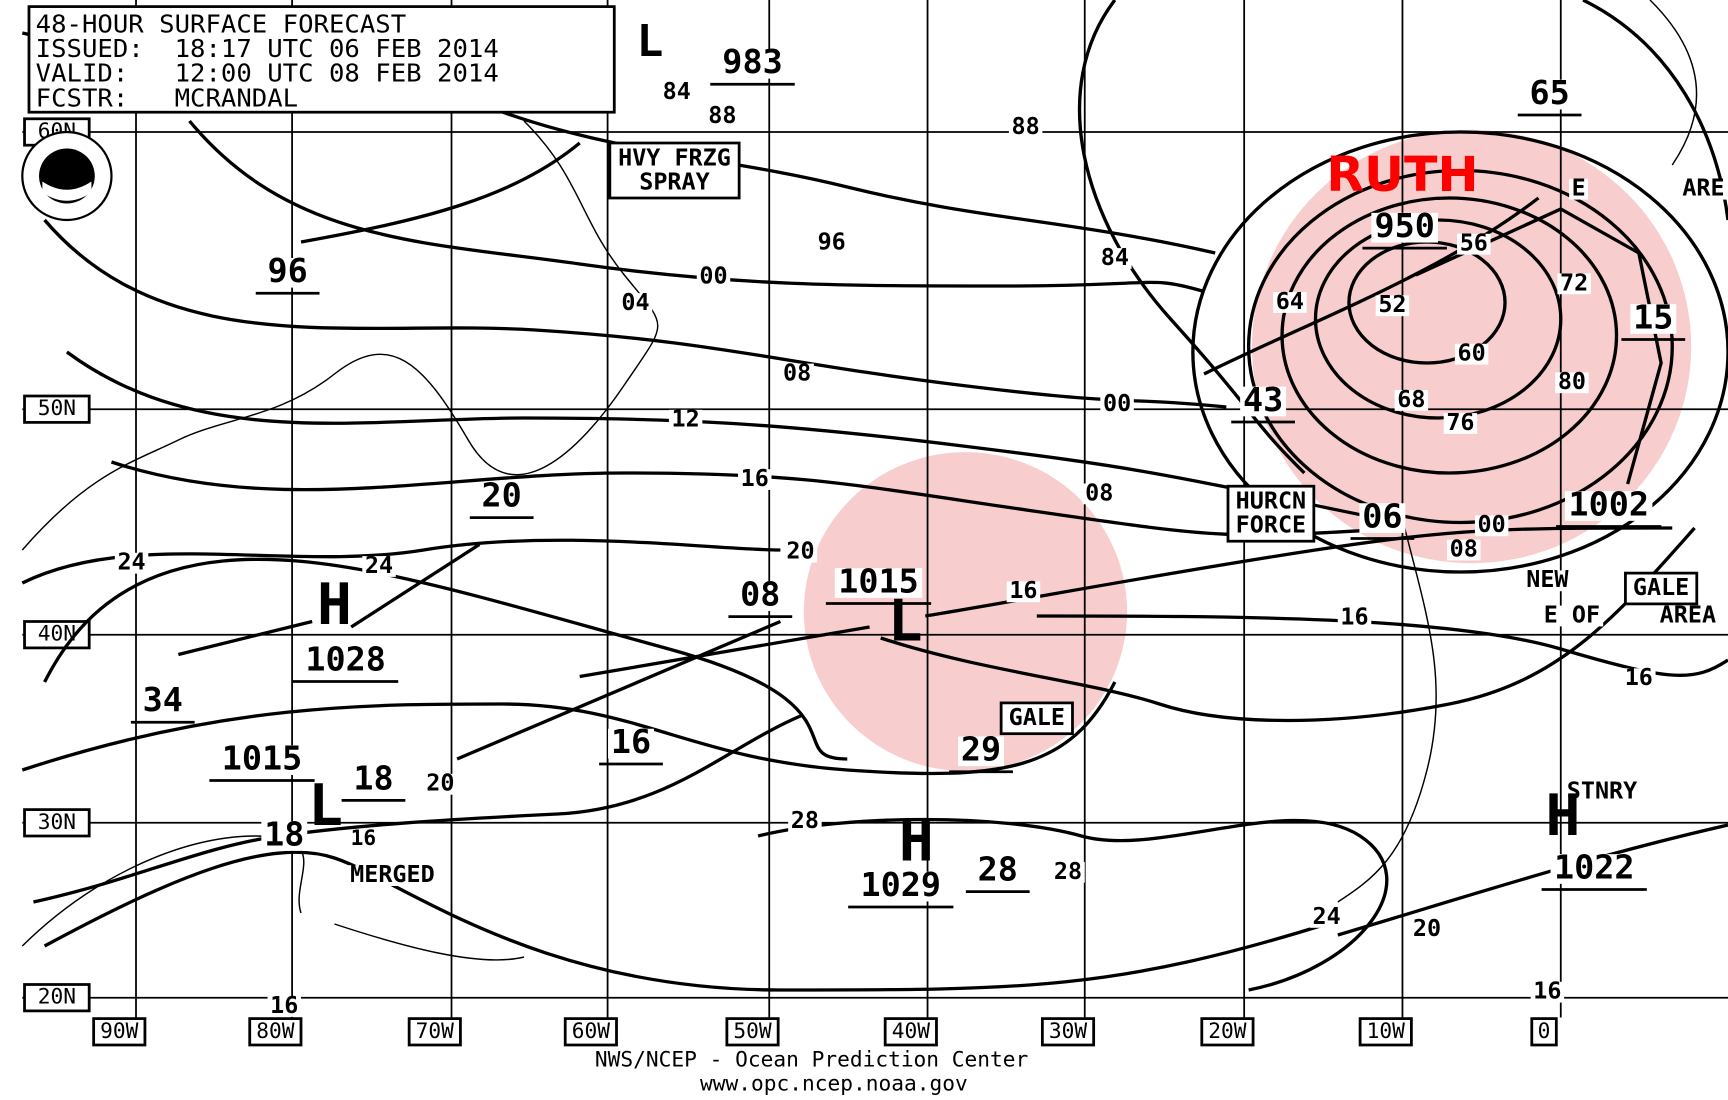 The width and height of the screenshot is (1728, 1100). I want to click on map-label: 1029, so click(901, 884).